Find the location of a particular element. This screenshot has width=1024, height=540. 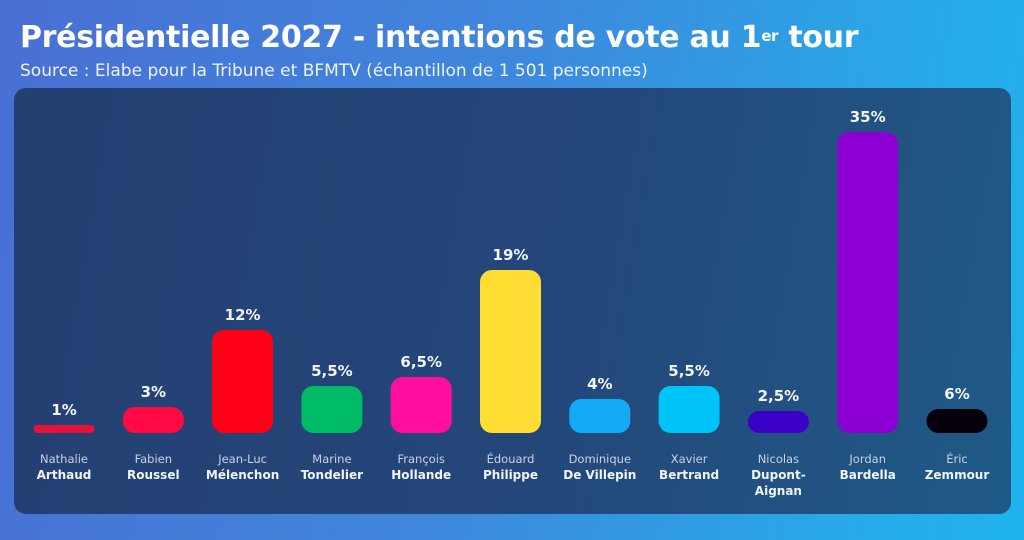

bar-group: 19% Édouard Philippe is located at coordinates (510, 364).